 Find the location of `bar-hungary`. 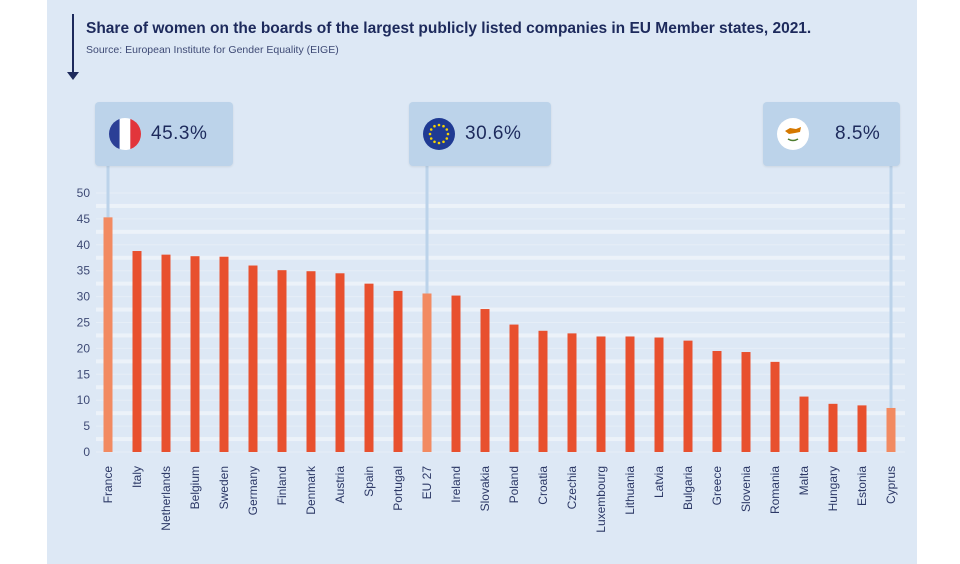

bar-hungary is located at coordinates (833, 427).